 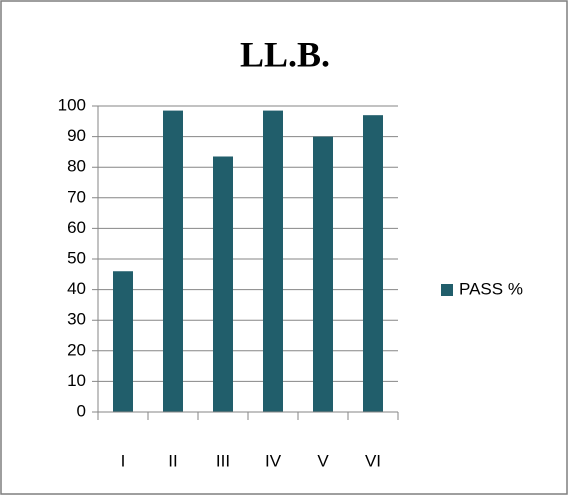 I want to click on y-tick-label: 100, so click(x=72, y=104).